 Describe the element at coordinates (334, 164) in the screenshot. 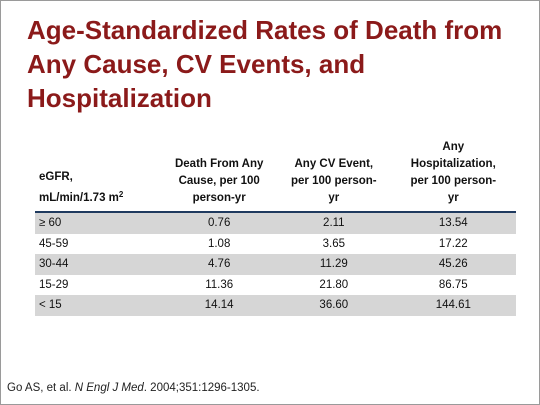

I see `header-cv-line-1: Any CV Event,` at that location.